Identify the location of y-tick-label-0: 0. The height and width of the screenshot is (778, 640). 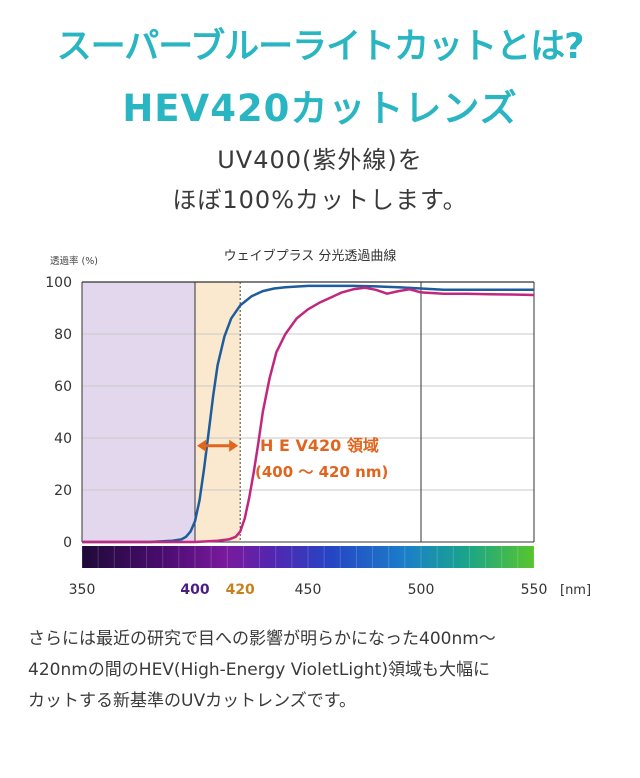
(67, 543).